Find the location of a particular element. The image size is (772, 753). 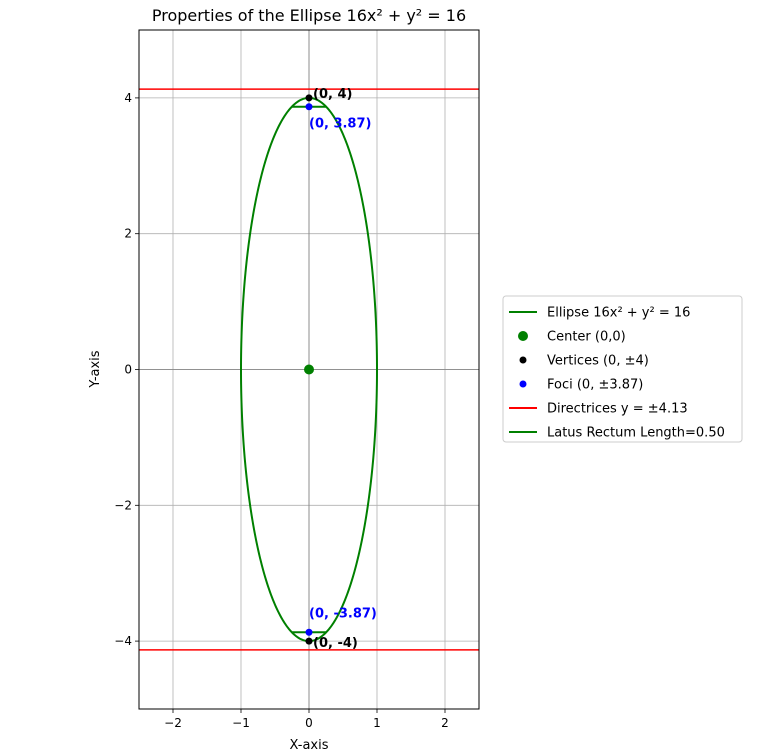

x-axis-label: X-axis is located at coordinates (309, 745).